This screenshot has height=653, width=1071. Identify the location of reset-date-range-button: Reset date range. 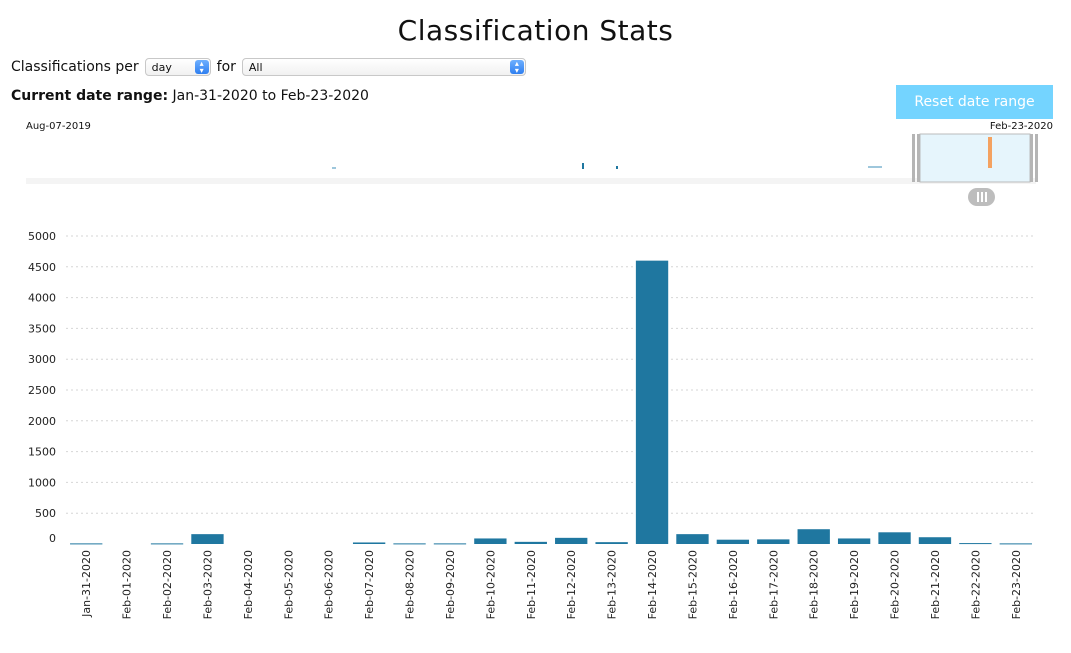
(974, 102).